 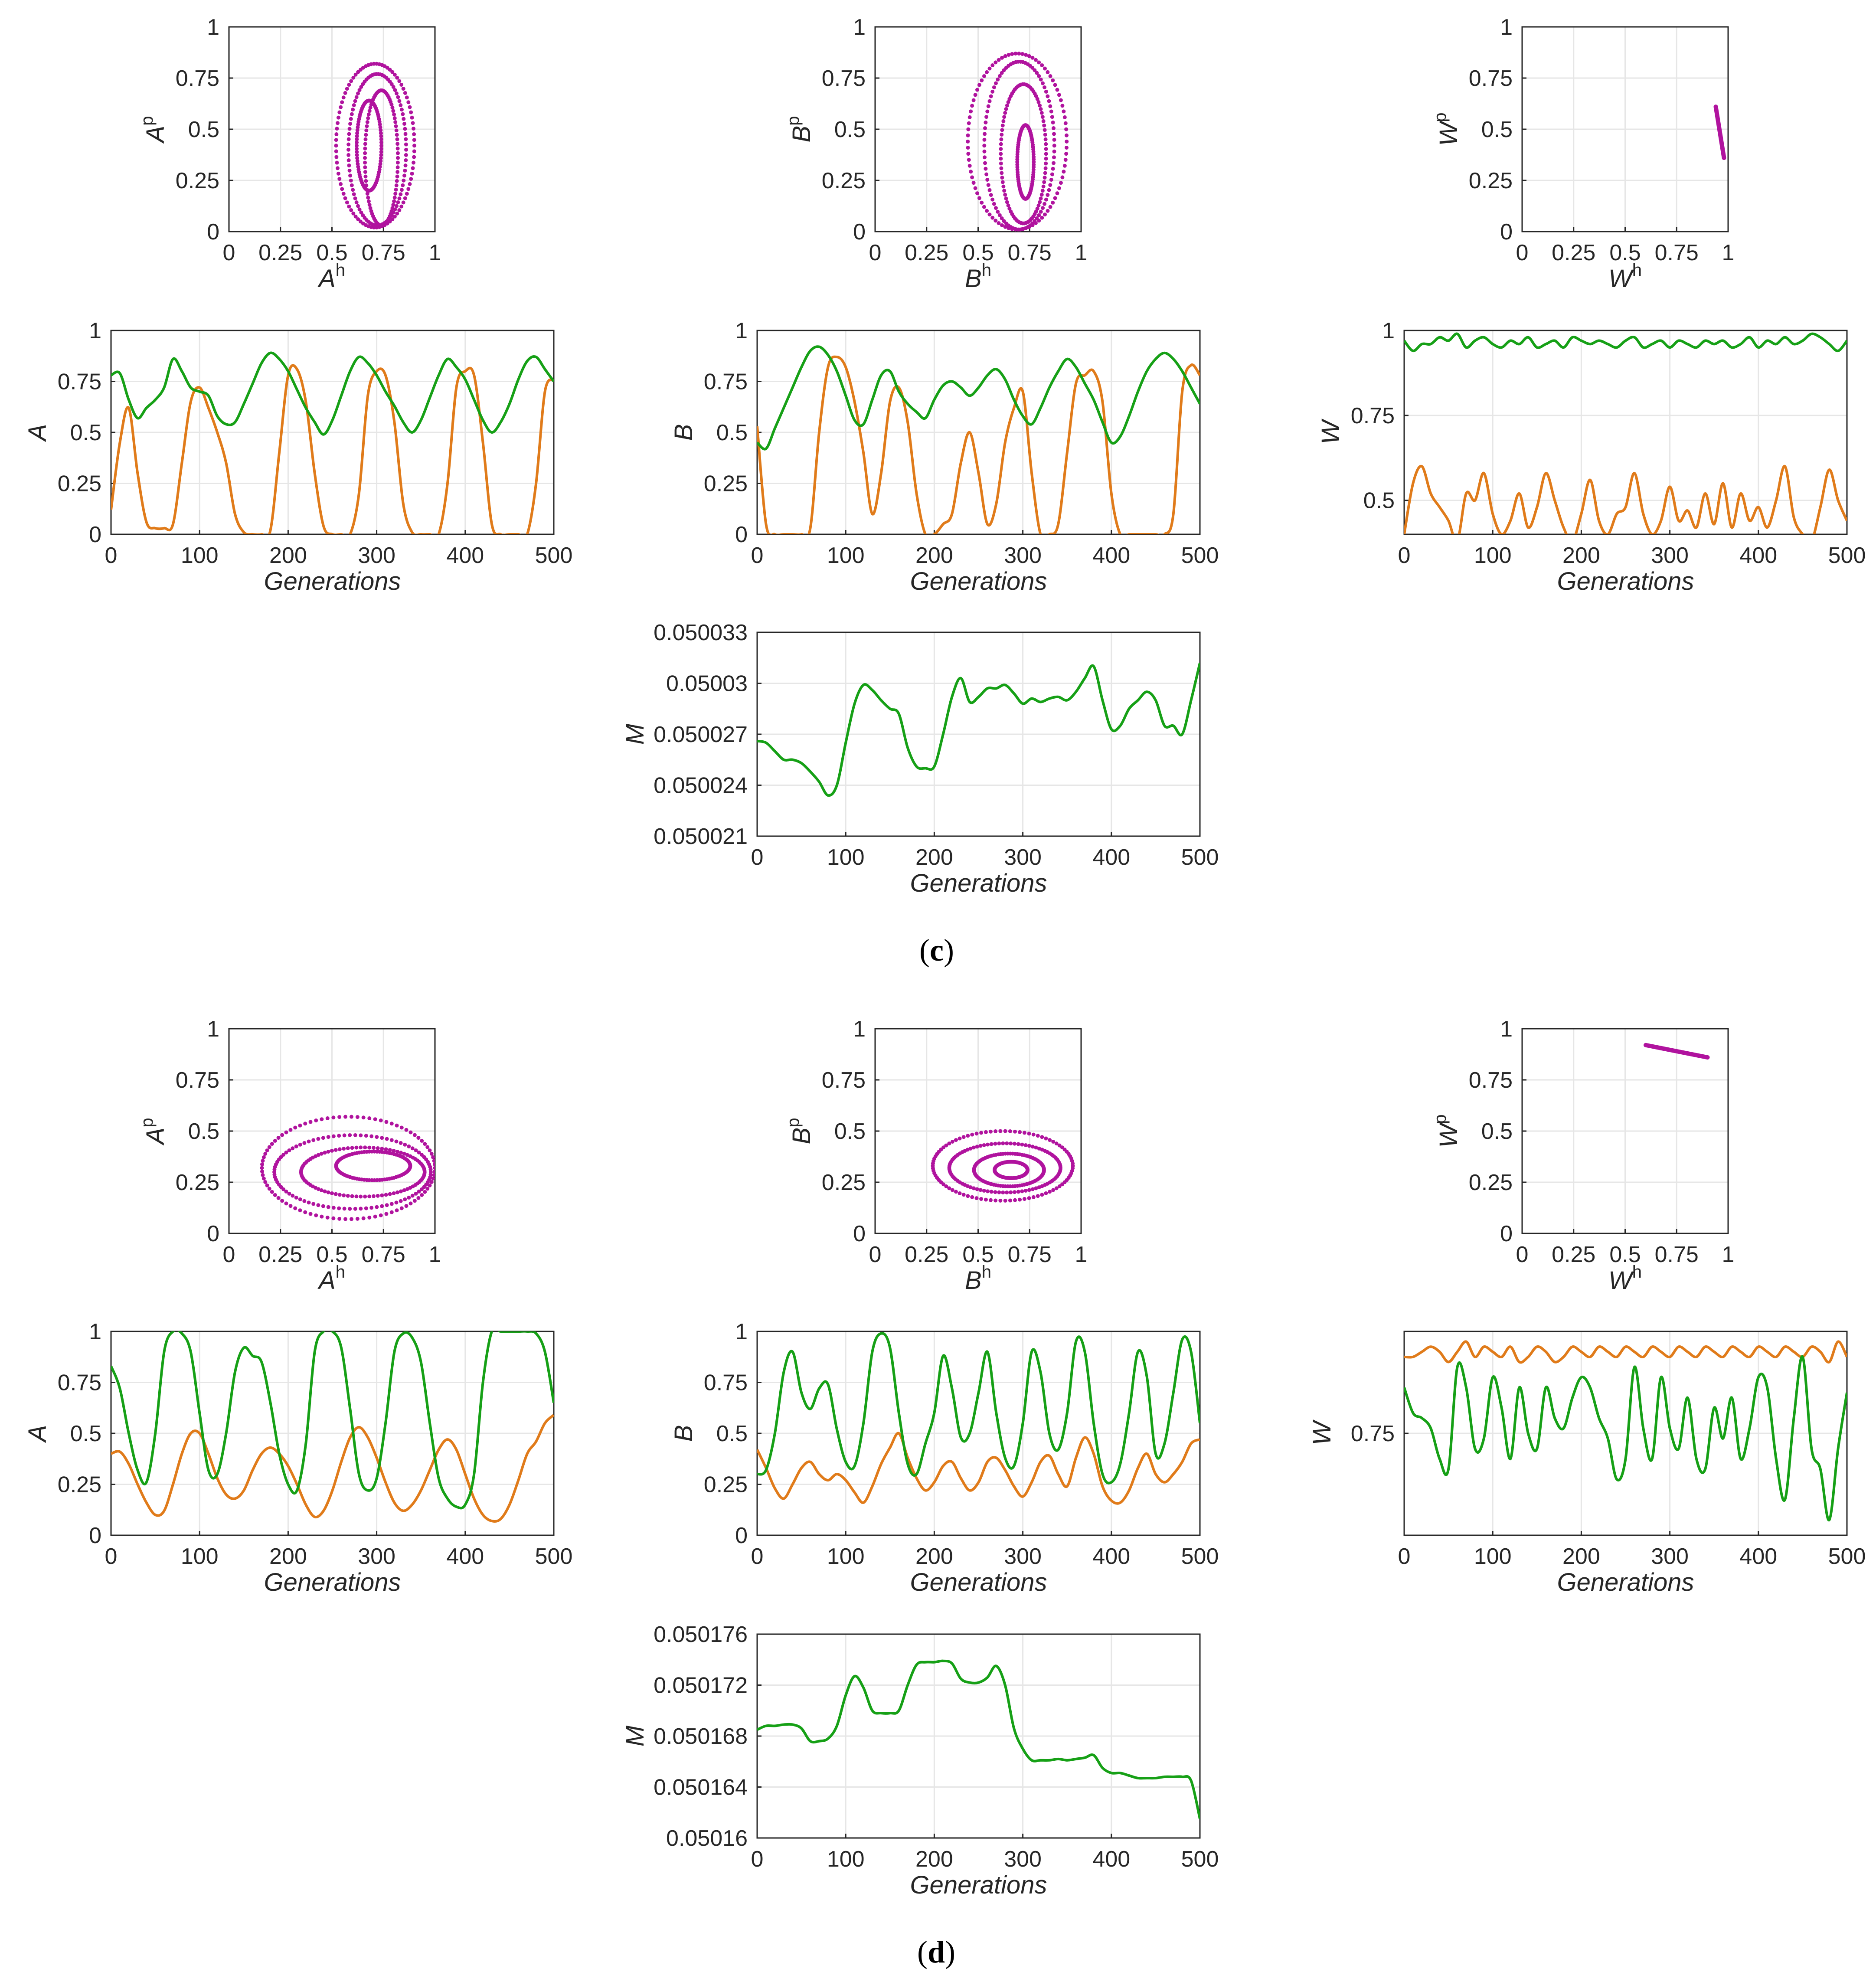 I want to click on x-tick-label: 500, so click(x=1200, y=857).